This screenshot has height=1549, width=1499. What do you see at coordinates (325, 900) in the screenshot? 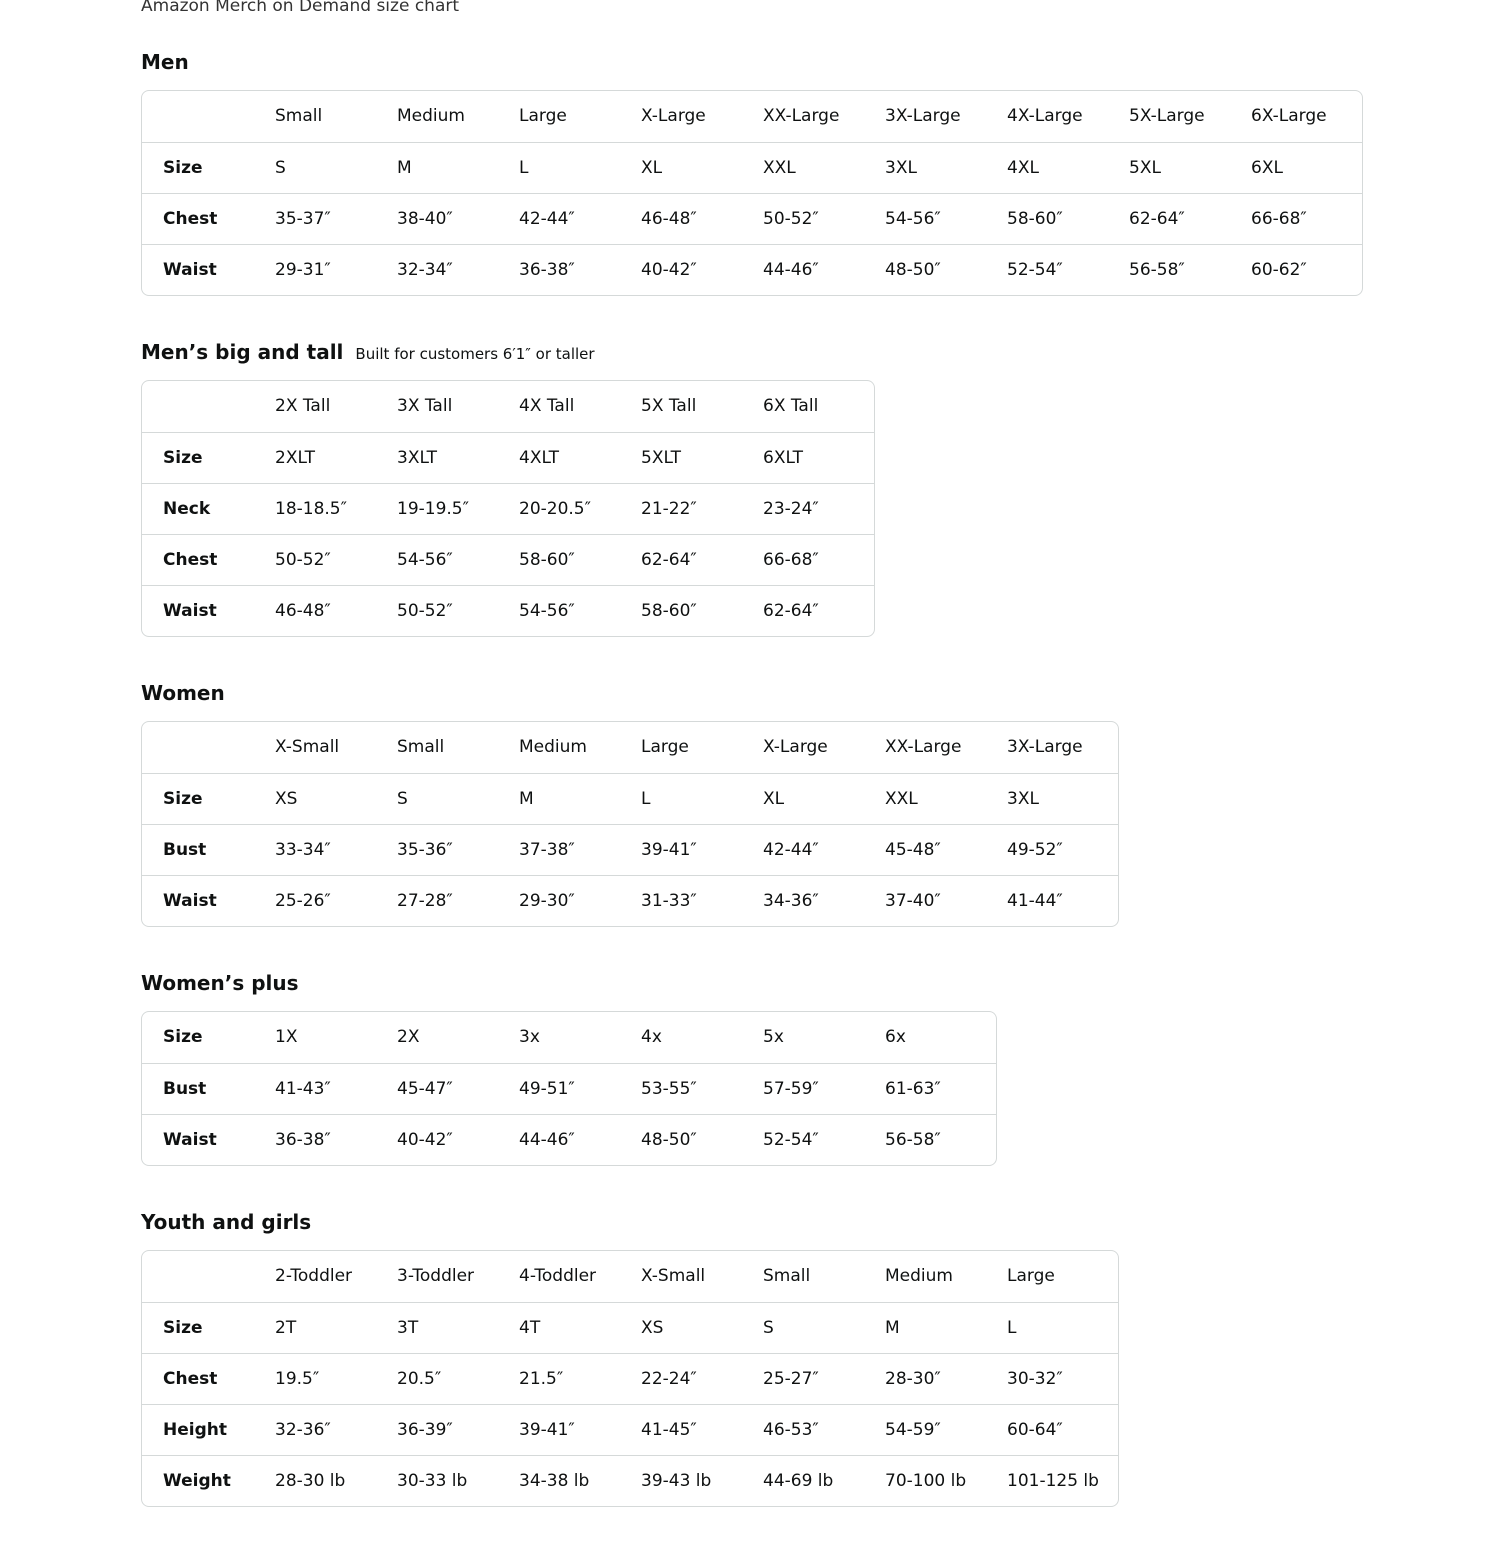
I see `table-cell: 25-26″` at bounding box center [325, 900].